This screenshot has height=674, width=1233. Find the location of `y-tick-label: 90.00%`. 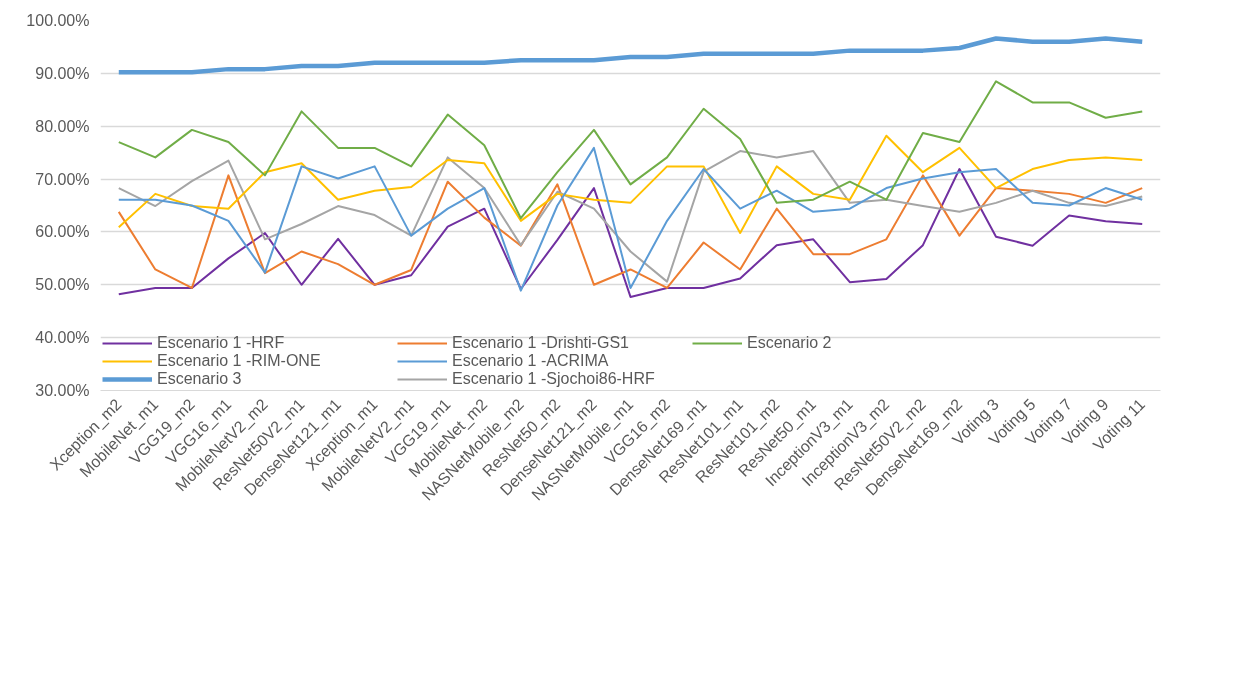

y-tick-label: 90.00% is located at coordinates (62, 73).